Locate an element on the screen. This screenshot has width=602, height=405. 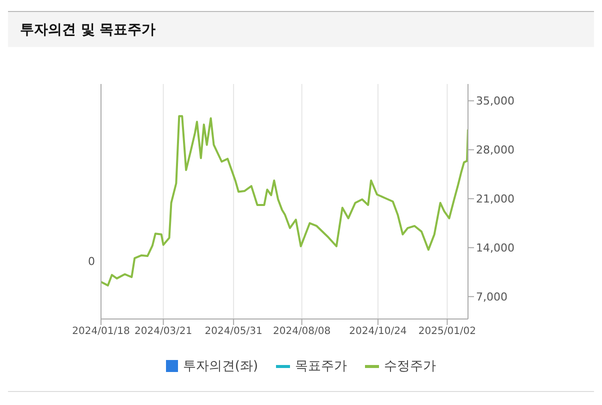
x-tick-label: 2025/01/02 is located at coordinates (447, 332).